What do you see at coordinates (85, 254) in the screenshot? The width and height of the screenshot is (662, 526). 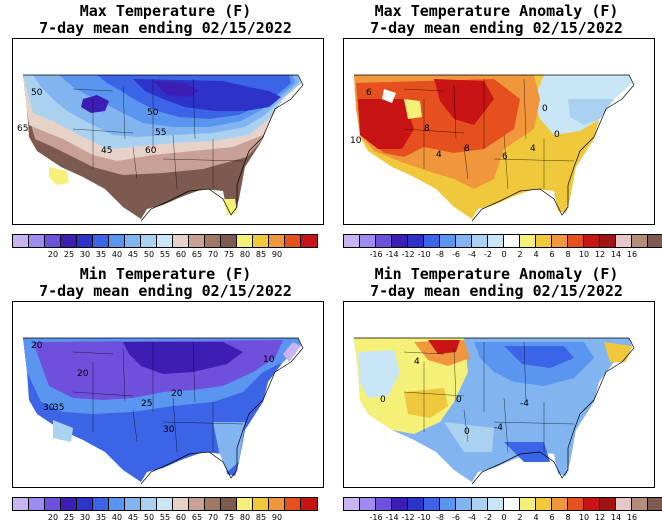 I see `colorbar-tick-label: 30` at bounding box center [85, 254].